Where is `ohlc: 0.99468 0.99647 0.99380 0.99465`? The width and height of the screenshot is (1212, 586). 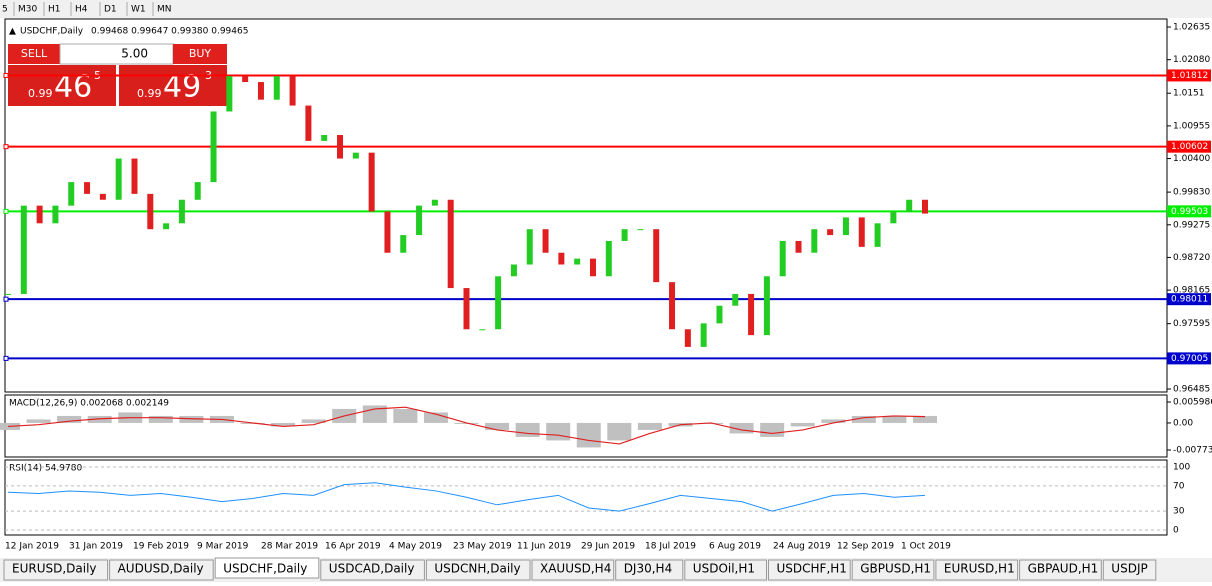 ohlc: 0.99468 0.99647 0.99380 0.99465 is located at coordinates (169, 32).